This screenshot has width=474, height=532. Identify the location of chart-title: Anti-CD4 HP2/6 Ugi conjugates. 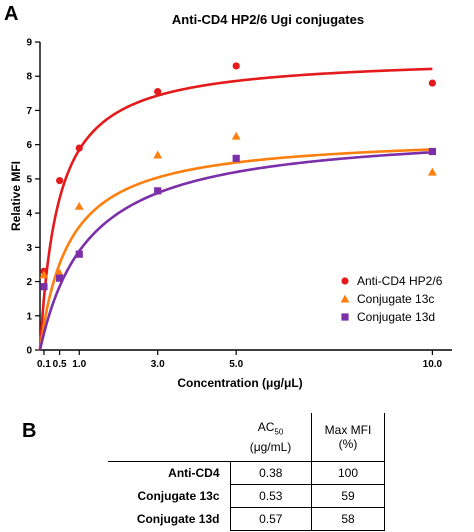
(268, 19).